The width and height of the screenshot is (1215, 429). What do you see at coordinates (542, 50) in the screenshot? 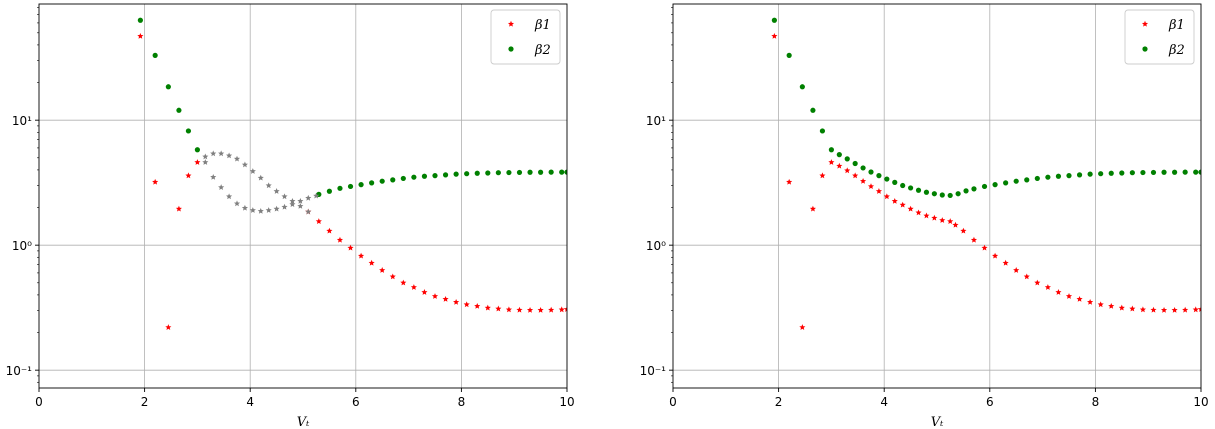
I see `legend-label: β2` at bounding box center [542, 50].